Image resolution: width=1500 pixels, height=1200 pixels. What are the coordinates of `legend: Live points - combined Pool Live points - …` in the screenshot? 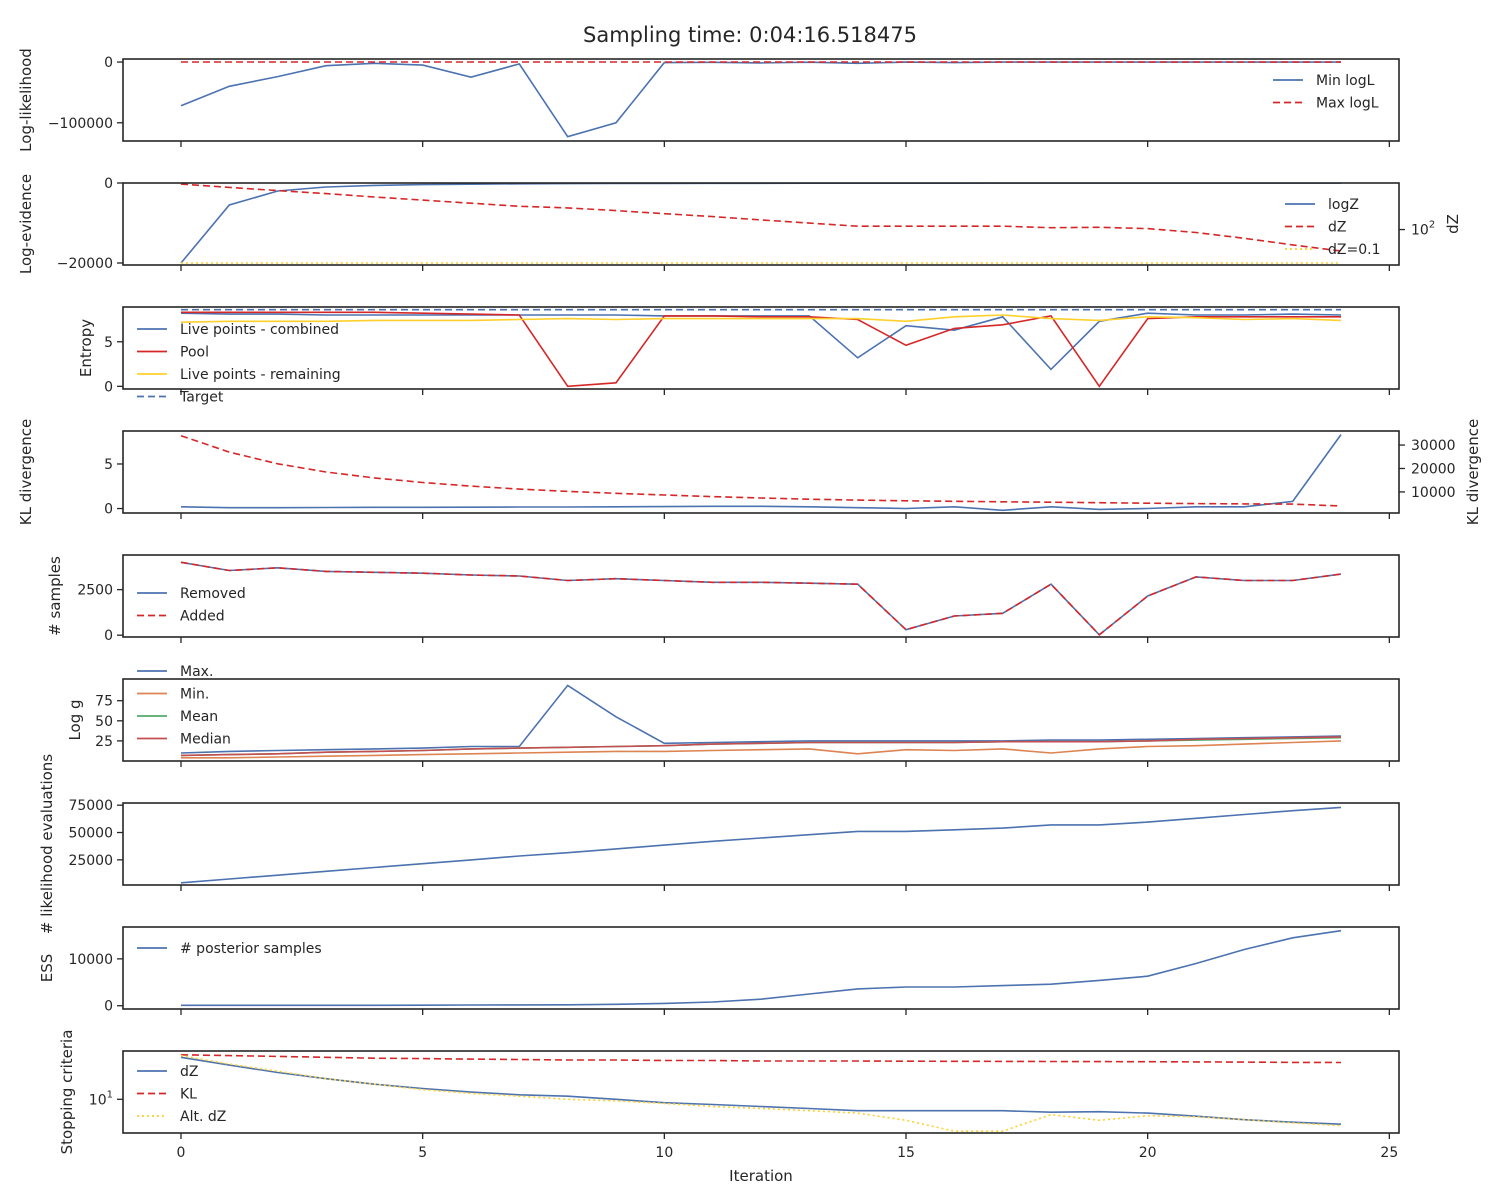 It's located at (239, 364).